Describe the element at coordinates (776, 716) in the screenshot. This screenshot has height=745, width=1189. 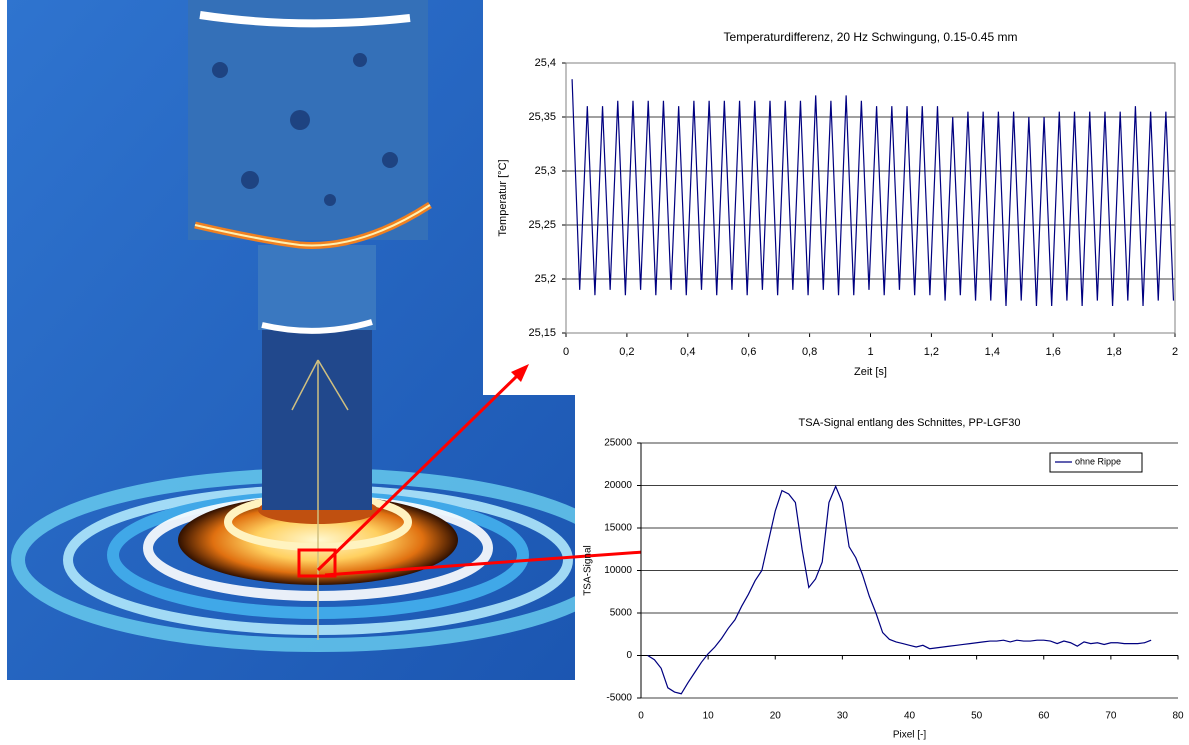
I see `x-tick-label: 20` at that location.